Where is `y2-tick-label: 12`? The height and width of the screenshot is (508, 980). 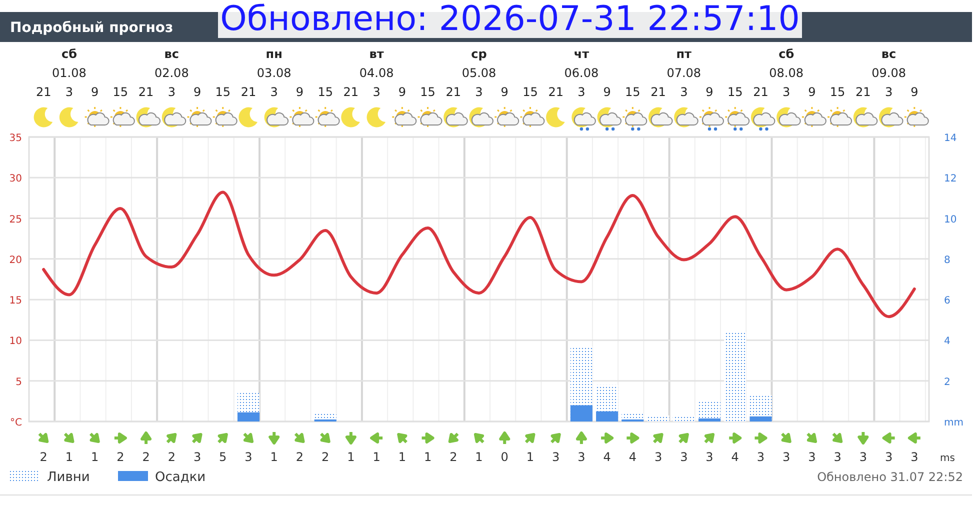 y2-tick-label: 12 is located at coordinates (950, 179).